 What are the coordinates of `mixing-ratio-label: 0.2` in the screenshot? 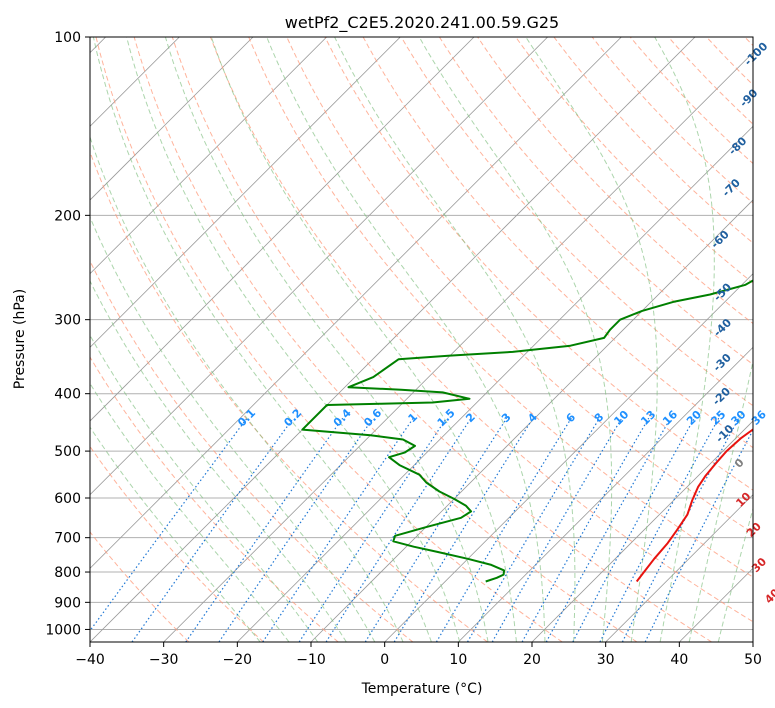 It's located at (292, 417).